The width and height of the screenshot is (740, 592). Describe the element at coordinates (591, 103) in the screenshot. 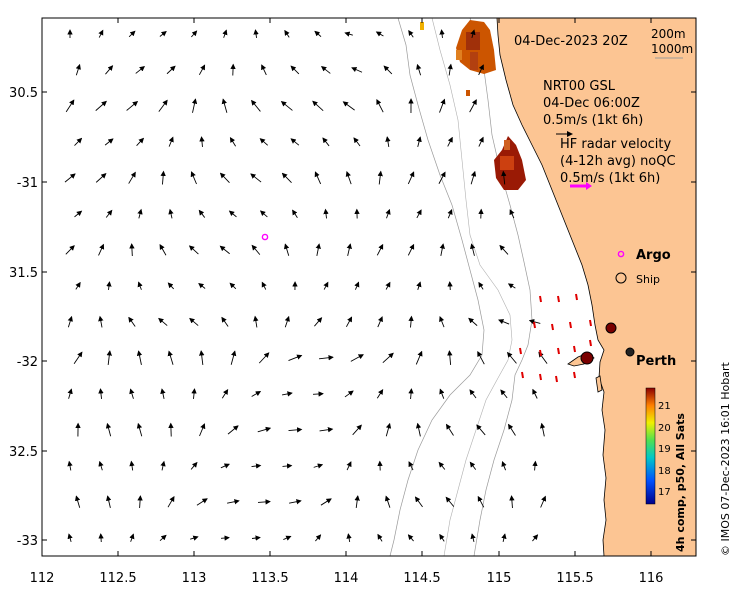

I see `gsl-legend-line2: 04-Dec 06:00Z` at that location.